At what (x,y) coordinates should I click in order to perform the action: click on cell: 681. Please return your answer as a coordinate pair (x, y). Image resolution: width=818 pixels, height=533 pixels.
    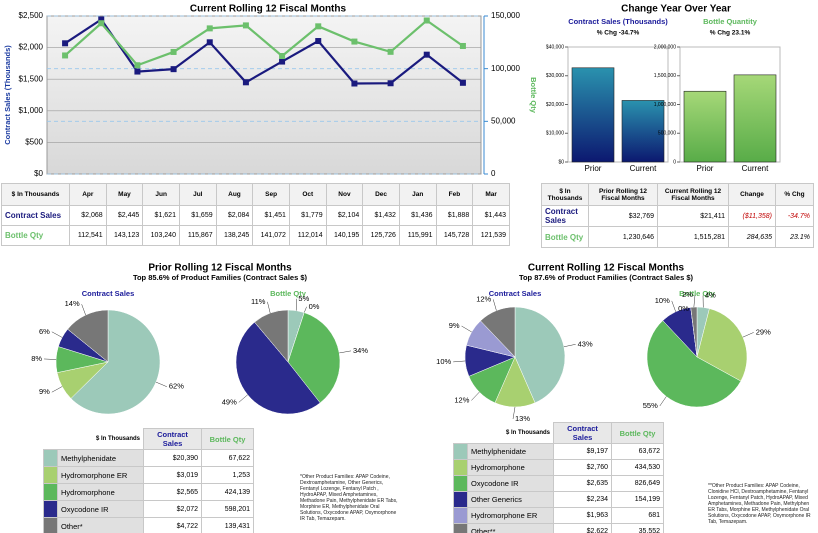
    Looking at the image, I should click on (638, 515).